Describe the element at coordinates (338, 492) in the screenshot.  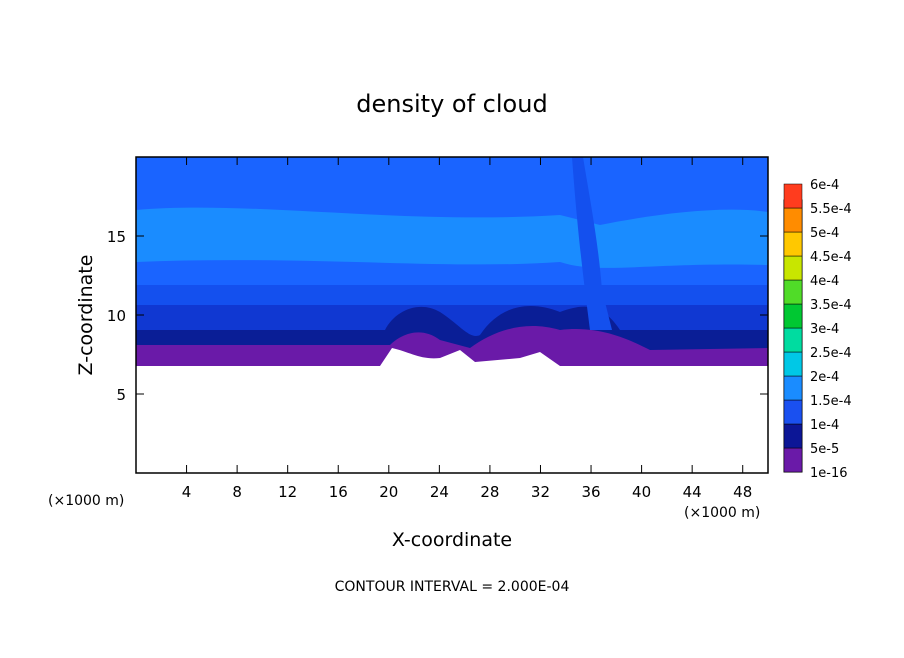
I see `x-tick-label: 16` at that location.